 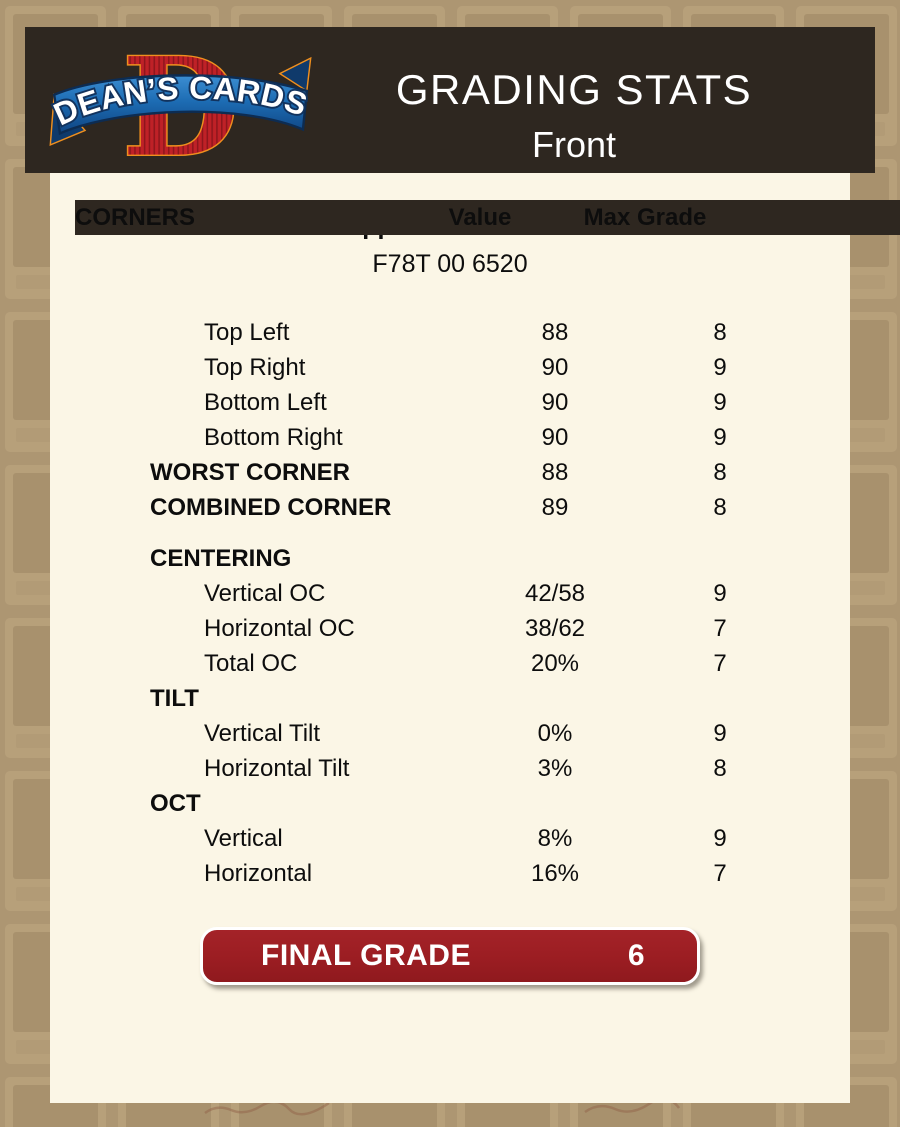 I want to click on row-value: 3%, so click(x=555, y=768).